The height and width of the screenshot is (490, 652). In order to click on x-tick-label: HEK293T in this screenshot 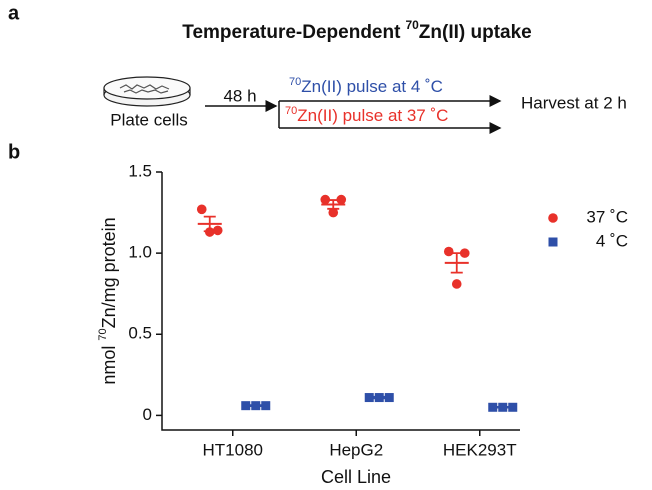, I will do `click(480, 449)`.